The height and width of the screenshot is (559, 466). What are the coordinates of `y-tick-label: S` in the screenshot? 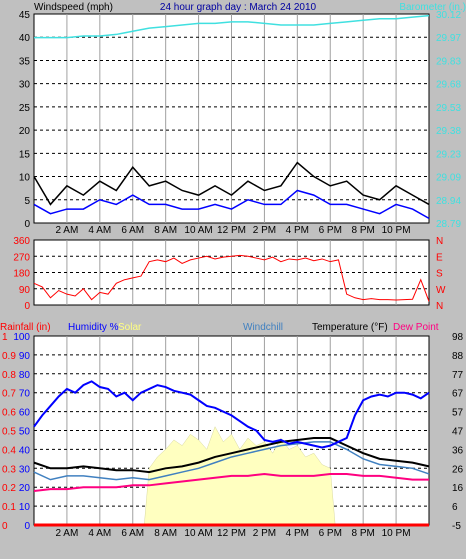 It's located at (439, 274).